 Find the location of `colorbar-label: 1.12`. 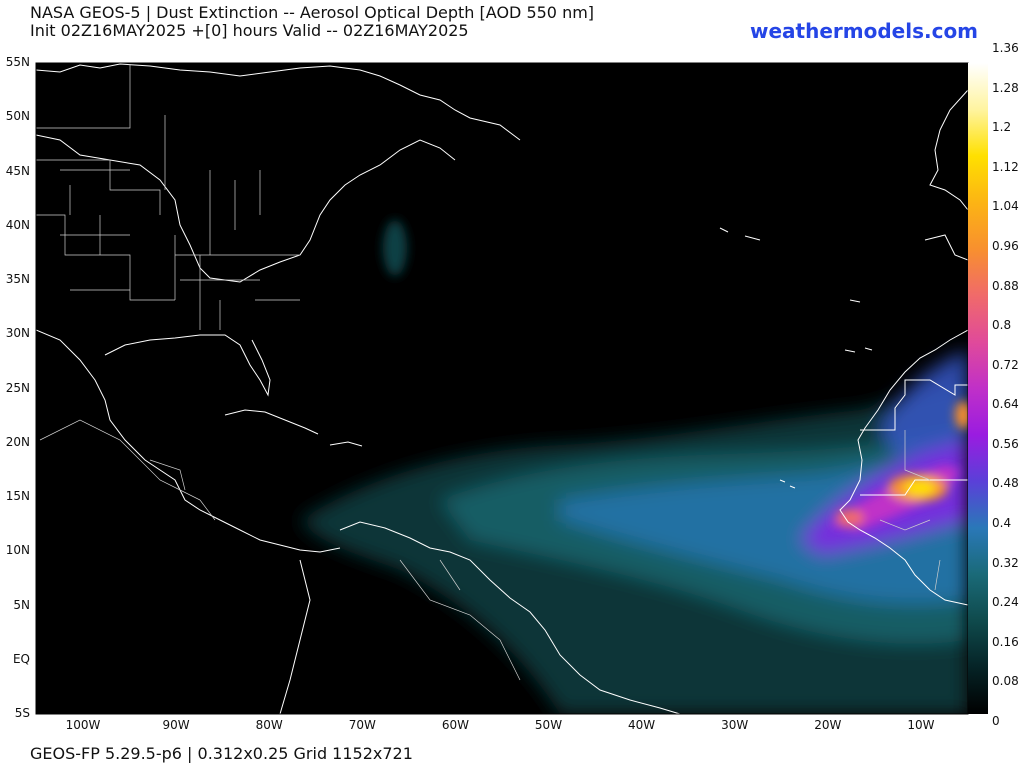

colorbar-label: 1.12 is located at coordinates (1005, 166).